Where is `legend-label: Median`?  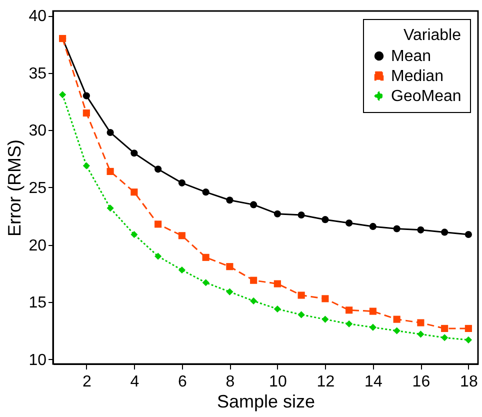
legend-label: Median is located at coordinates (417, 76).